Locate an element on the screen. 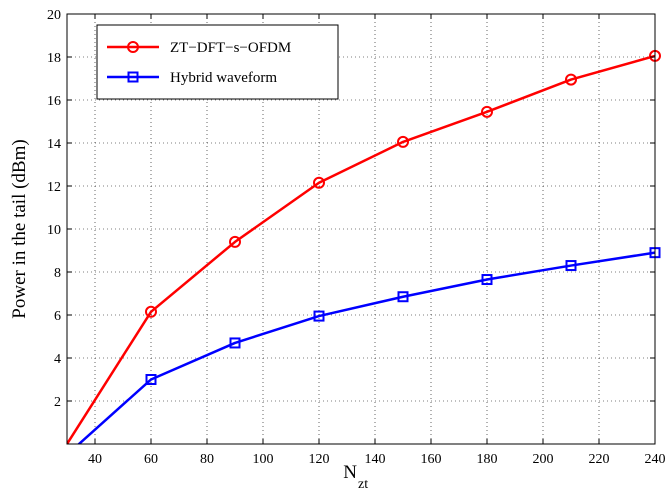 Image resolution: width=665 pixels, height=498 pixels. x-tick-label: 200 is located at coordinates (543, 459).